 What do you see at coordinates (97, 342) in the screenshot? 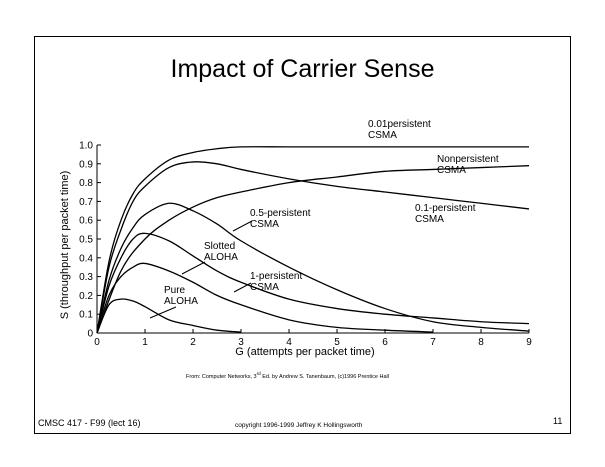
I see `x-tick-label: 0` at bounding box center [97, 342].